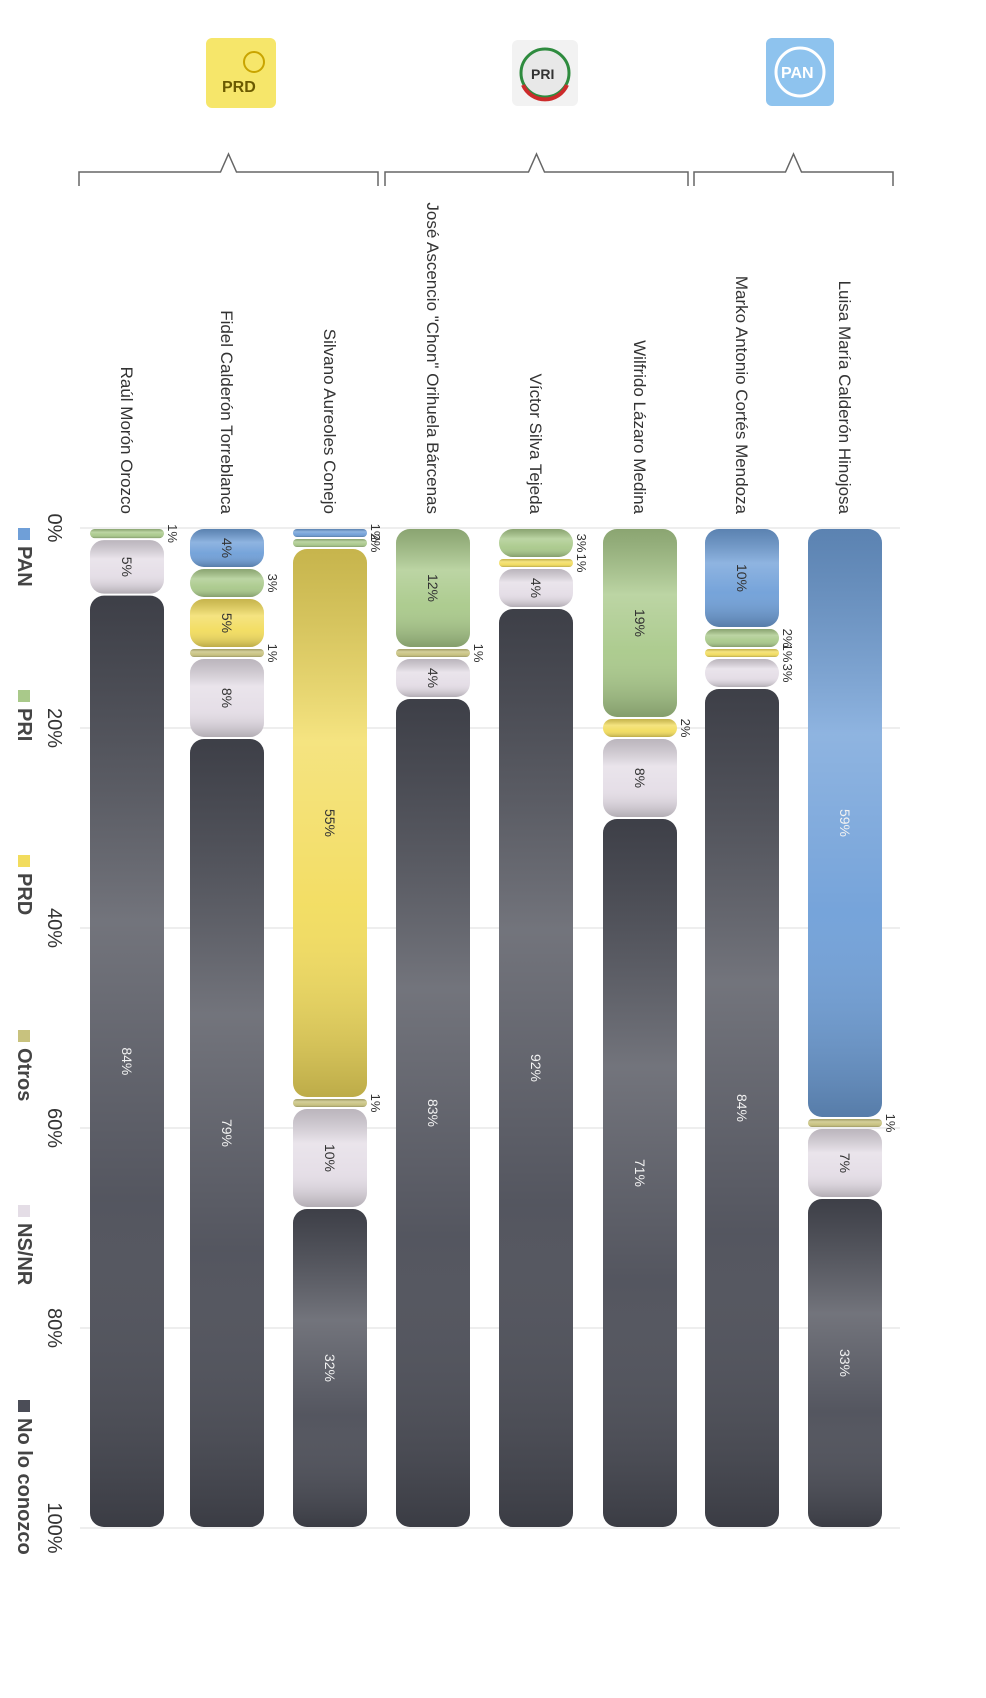  I want to click on bar-value-label: 12%, so click(433, 588).